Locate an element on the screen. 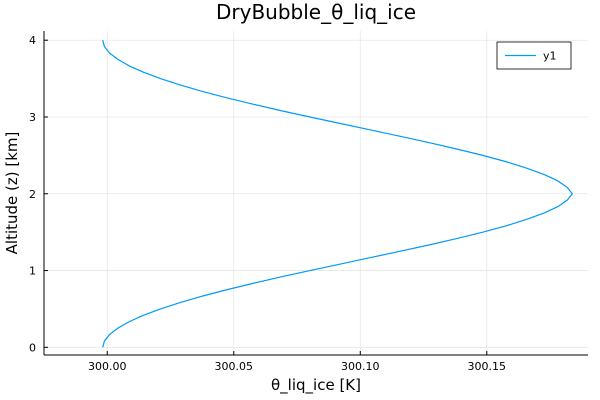  y-tick-label: 2 is located at coordinates (32, 194).